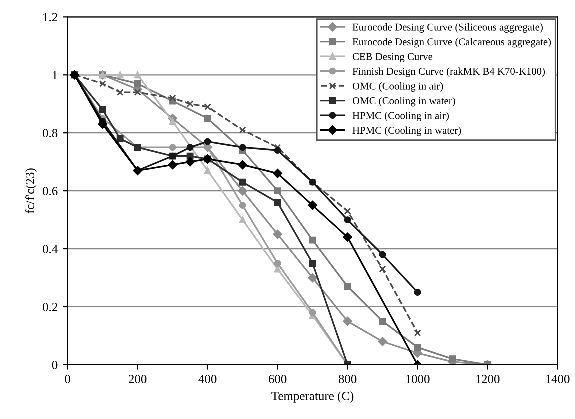 The width and height of the screenshot is (575, 419). Describe the element at coordinates (50, 307) in the screenshot. I see `y-tick-label: 0.2` at that location.